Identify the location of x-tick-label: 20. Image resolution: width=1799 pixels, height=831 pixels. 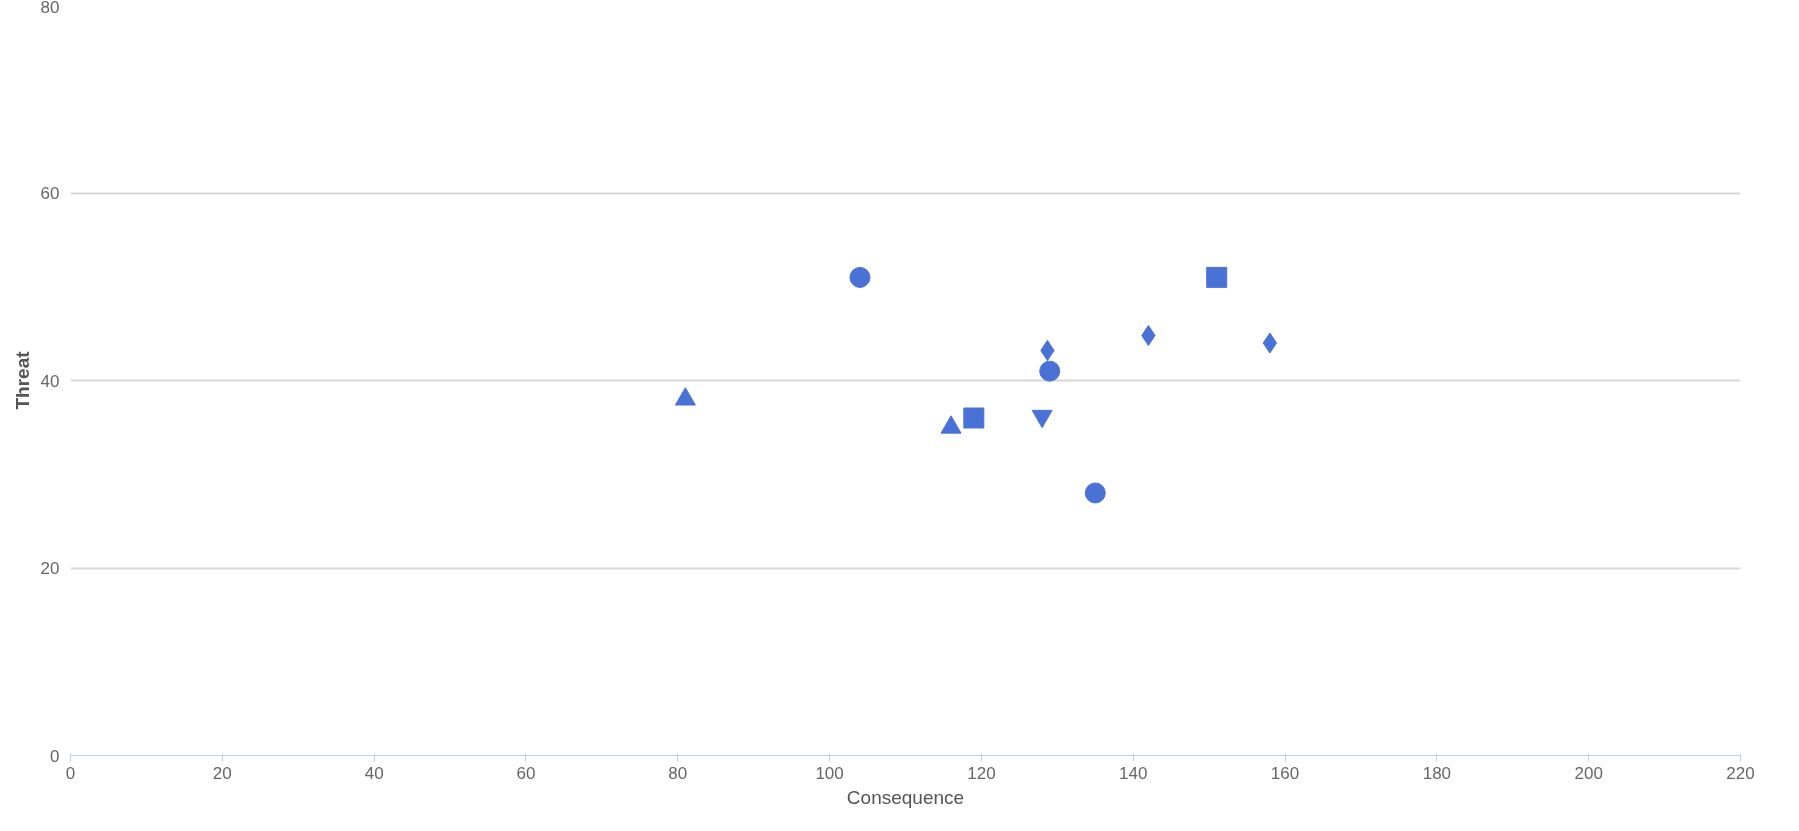
(222, 773).